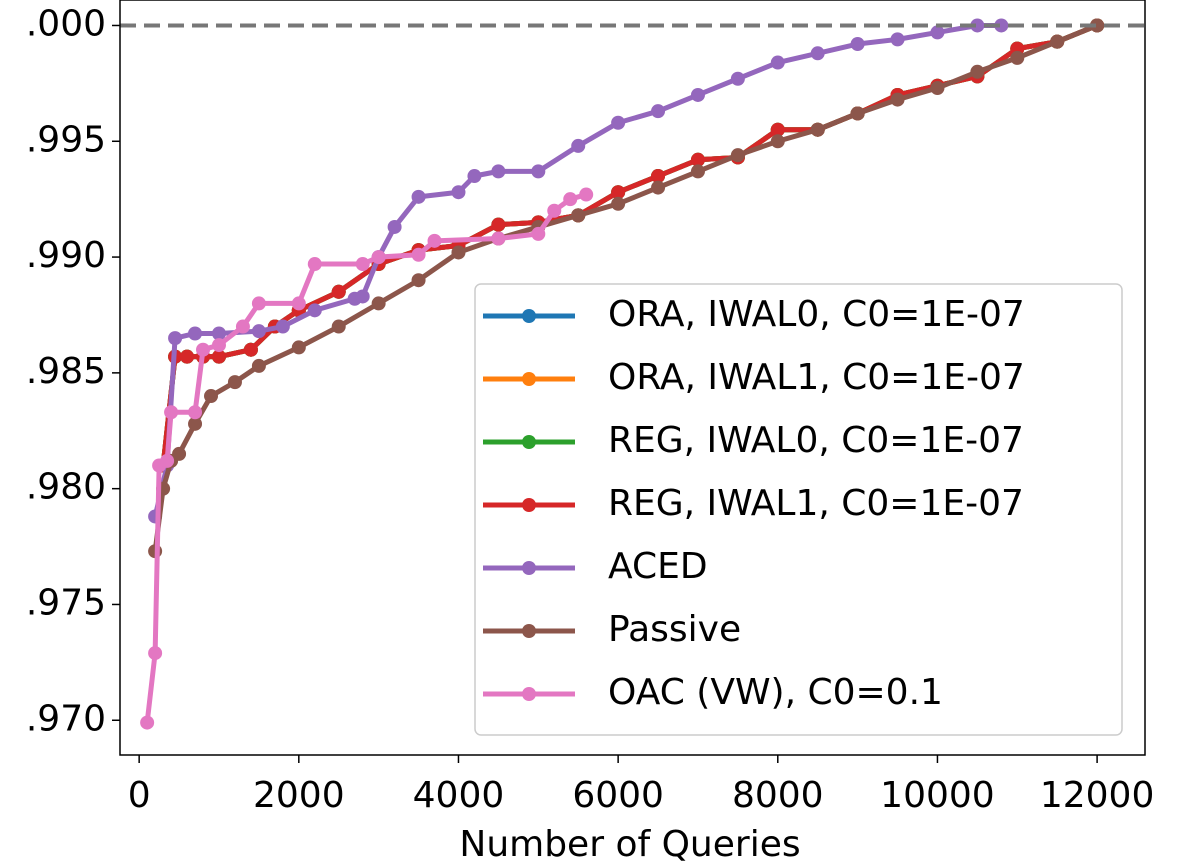 This screenshot has height=865, width=1196. Describe the element at coordinates (139, 795) in the screenshot. I see `x-tick-label: 0` at that location.